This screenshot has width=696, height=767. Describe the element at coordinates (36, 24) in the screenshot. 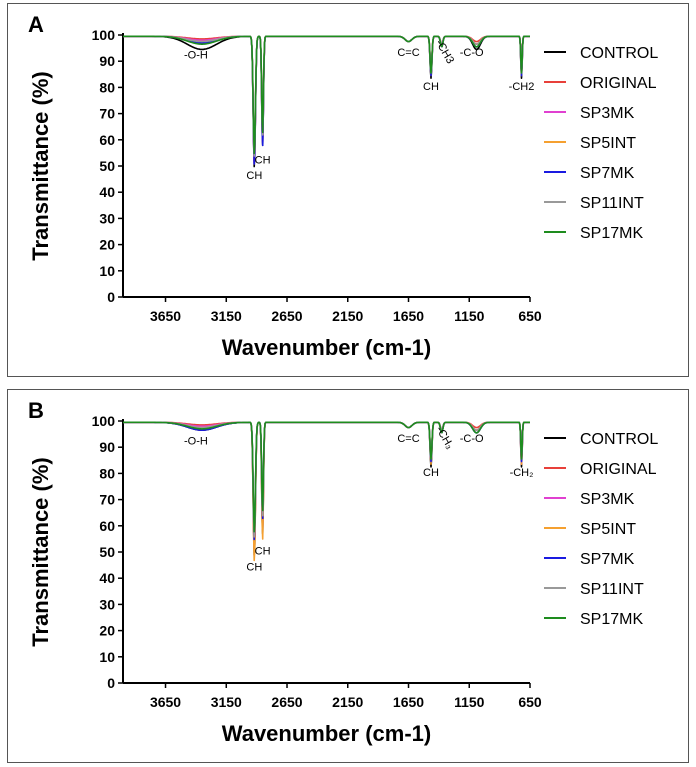

I see `panel-label: A` at that location.